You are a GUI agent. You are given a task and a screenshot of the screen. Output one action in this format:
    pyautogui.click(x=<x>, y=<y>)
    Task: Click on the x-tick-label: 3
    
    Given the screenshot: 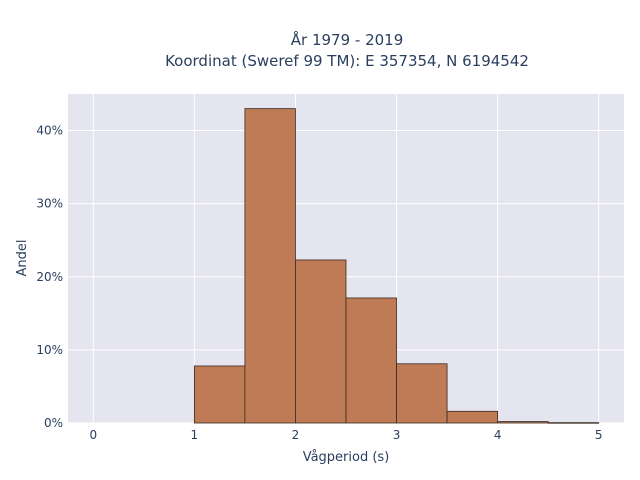 What is the action you would take?
    pyautogui.click(x=397, y=435)
    